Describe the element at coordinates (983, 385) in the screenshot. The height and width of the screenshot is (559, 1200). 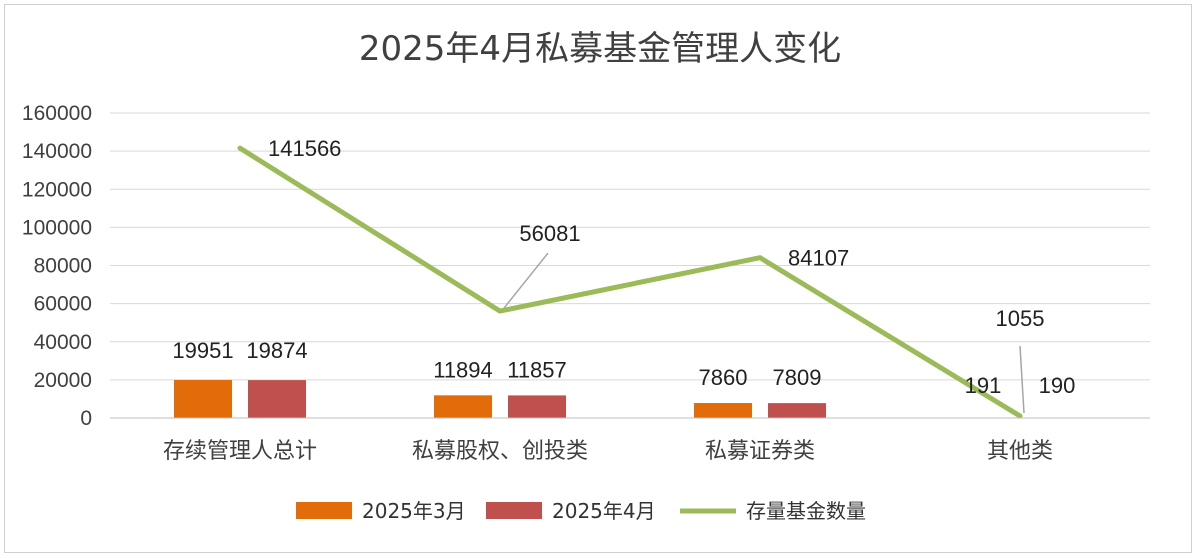
I see `bar-data-label: 191` at that location.